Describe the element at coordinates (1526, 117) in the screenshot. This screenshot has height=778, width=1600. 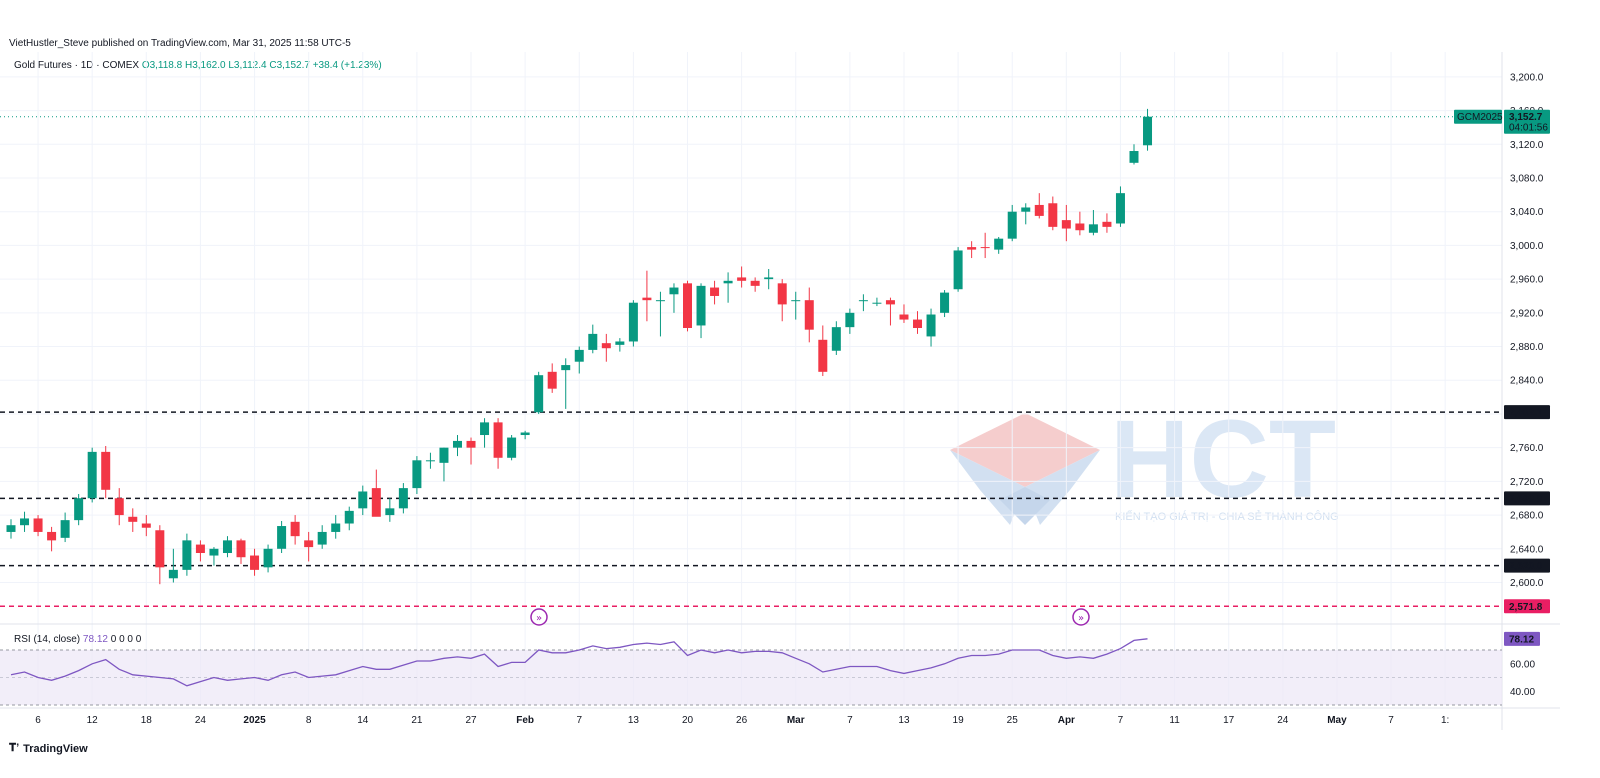
I see `last-price-label: 3,152.7` at that location.